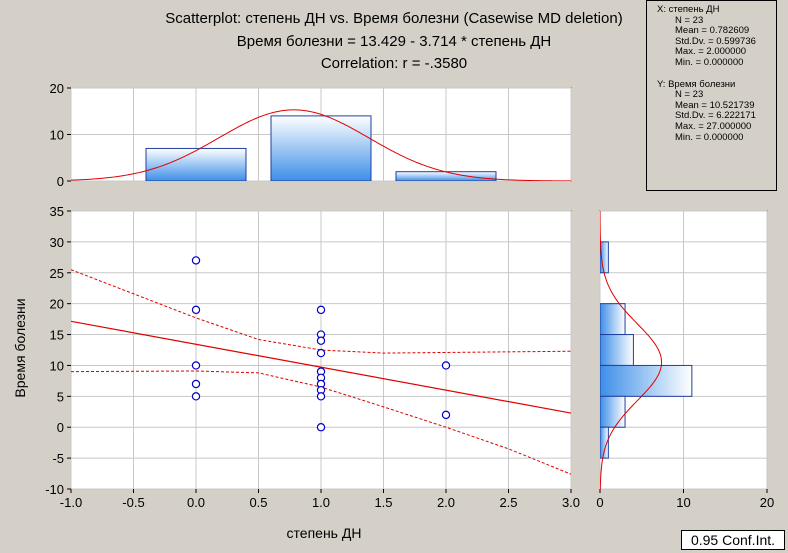  What do you see at coordinates (57, 211) in the screenshot?
I see `y-tick-label: 35` at bounding box center [57, 211].